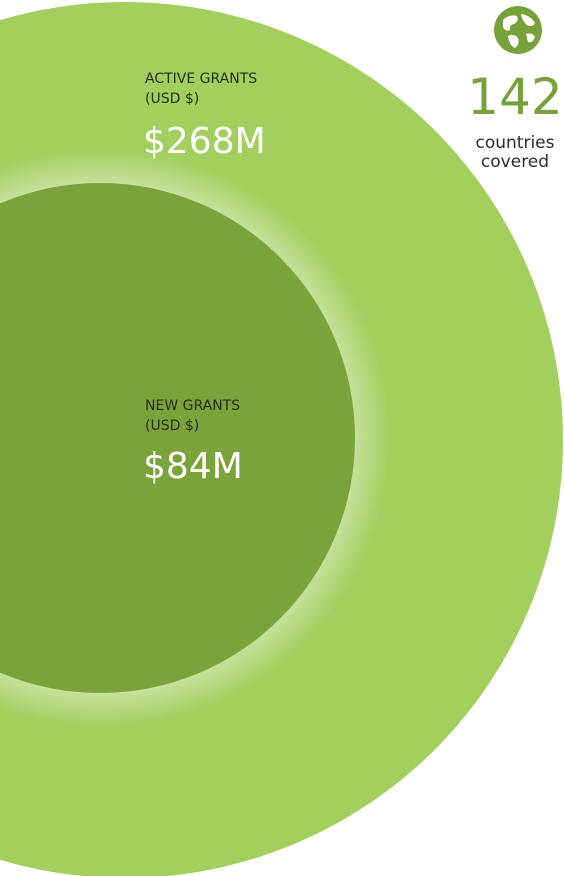  What do you see at coordinates (172, 99) in the screenshot?
I see `active-unit: (USD $)` at bounding box center [172, 99].